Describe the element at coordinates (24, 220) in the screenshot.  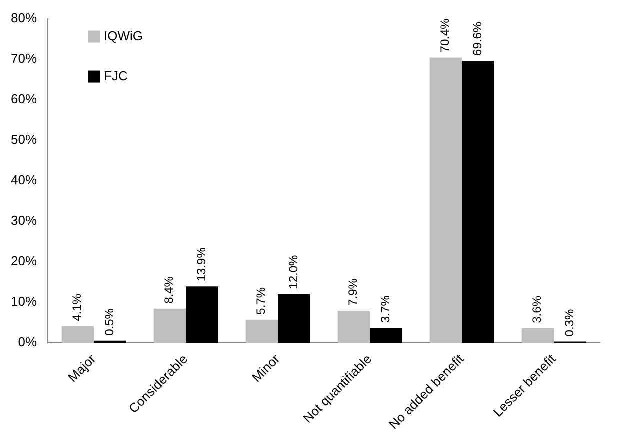
I see `y-tick-label: 30%` at that location.